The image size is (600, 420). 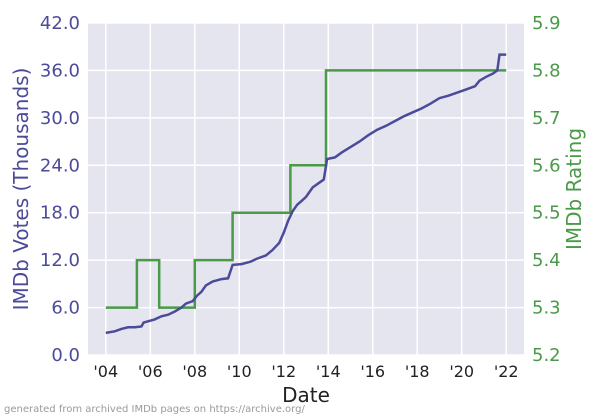 What do you see at coordinates (60, 260) in the screenshot?
I see `left-tick-label: 12.0` at bounding box center [60, 260].